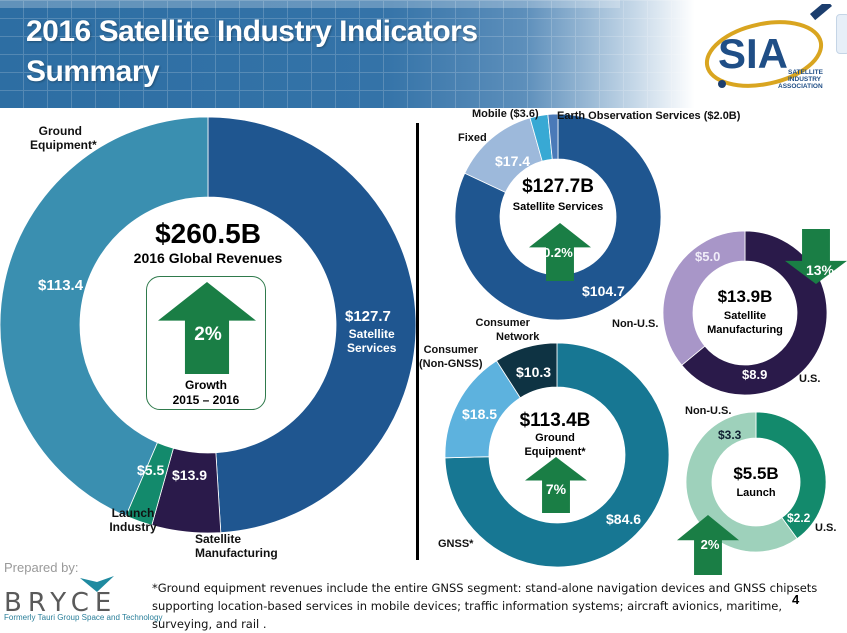  Describe the element at coordinates (556, 489) in the screenshot. I see `ground-growth-value: 7%` at that location.